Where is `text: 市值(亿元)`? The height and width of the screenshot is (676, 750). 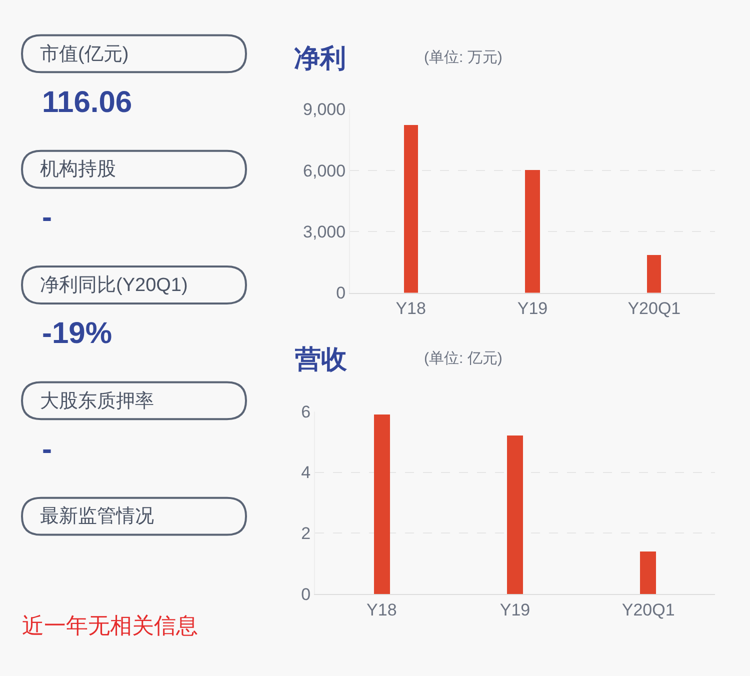
text: 市值(亿元) is located at coordinates (84, 54).